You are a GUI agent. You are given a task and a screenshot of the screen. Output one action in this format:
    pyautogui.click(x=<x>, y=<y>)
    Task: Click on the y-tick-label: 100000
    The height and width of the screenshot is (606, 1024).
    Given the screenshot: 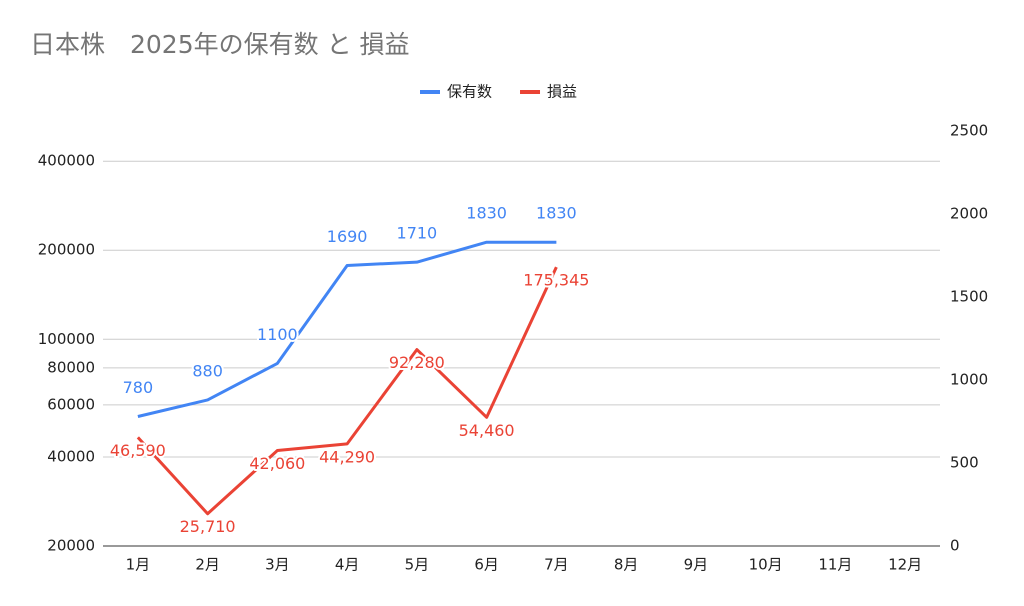 What is the action you would take?
    pyautogui.click(x=66, y=339)
    